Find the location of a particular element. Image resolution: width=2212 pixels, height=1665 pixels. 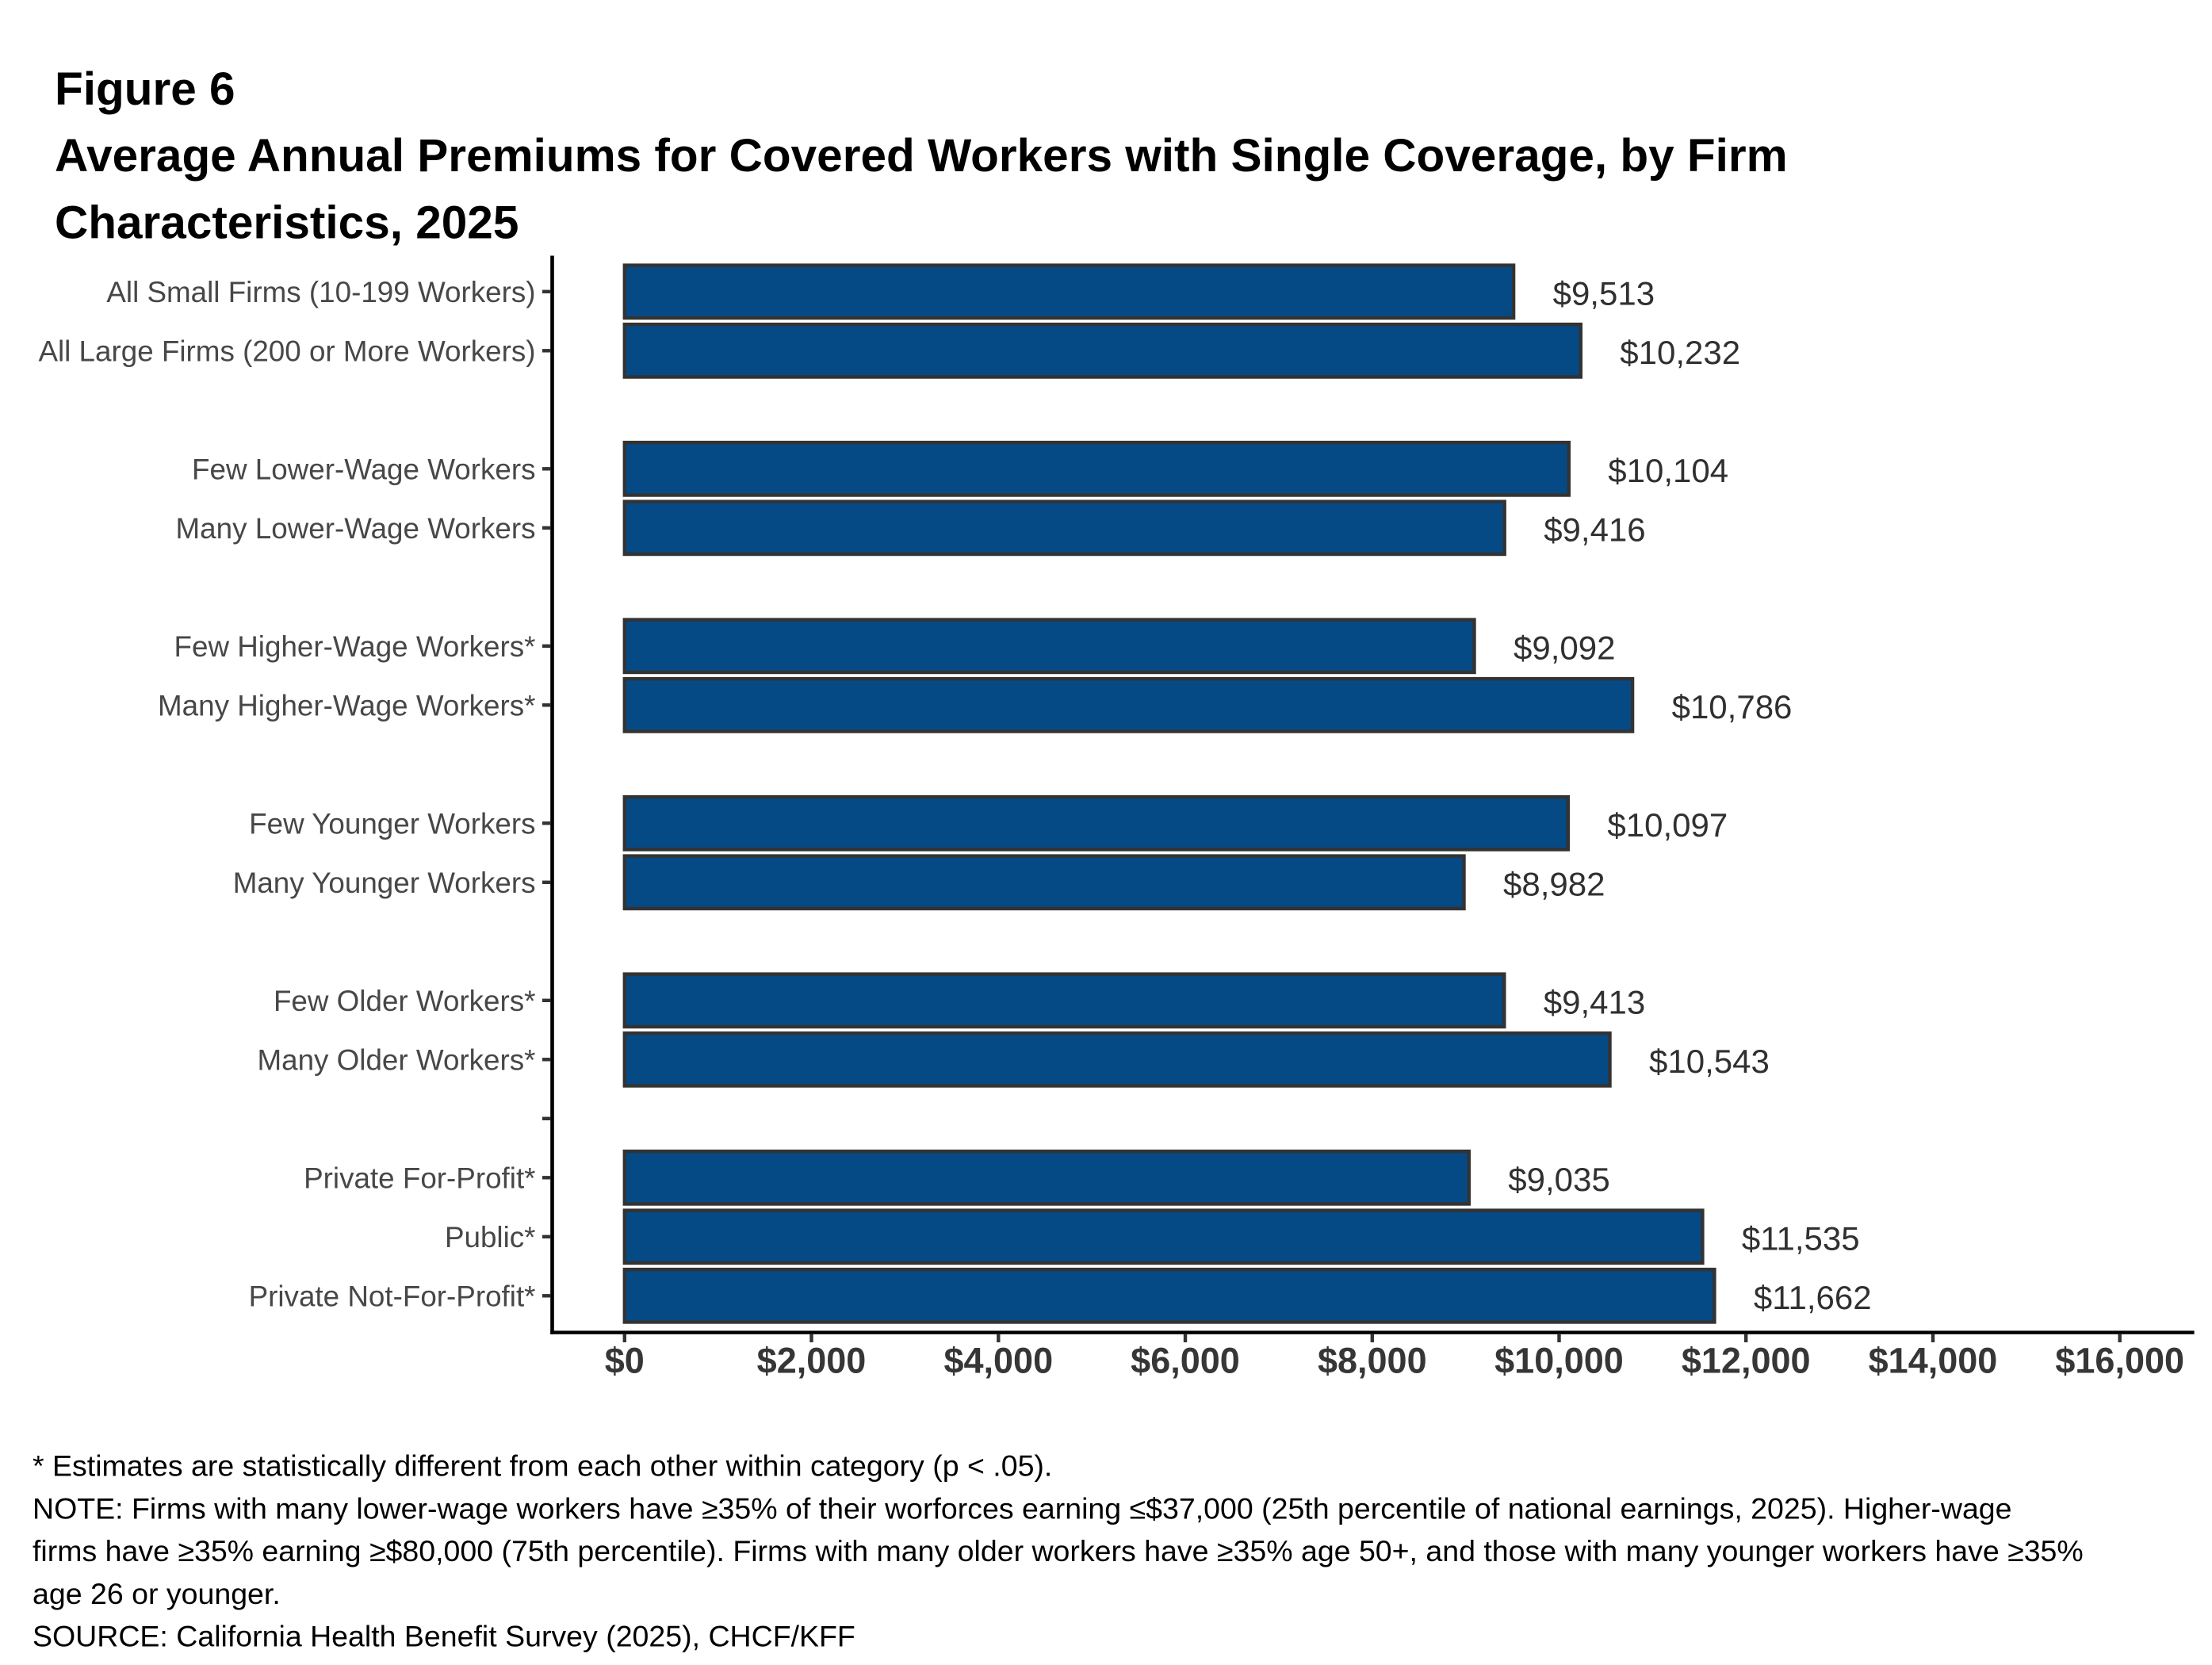

svg-text: Few Older Workers* is located at coordinates (405, 1001).